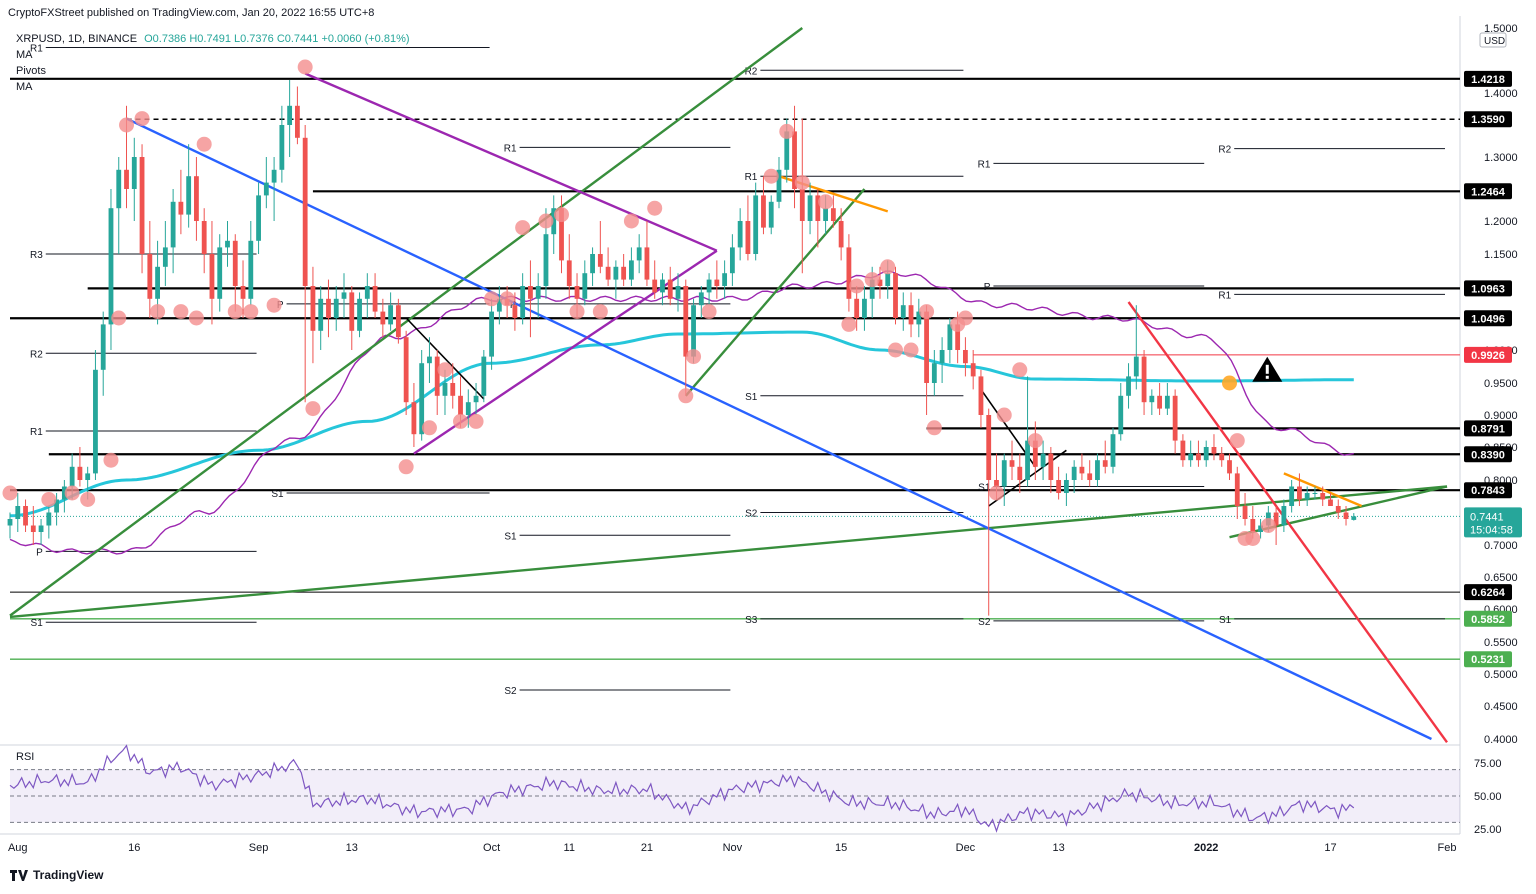 This screenshot has height=894, width=1536. I want to click on time-tick-label: Sep, so click(259, 848).